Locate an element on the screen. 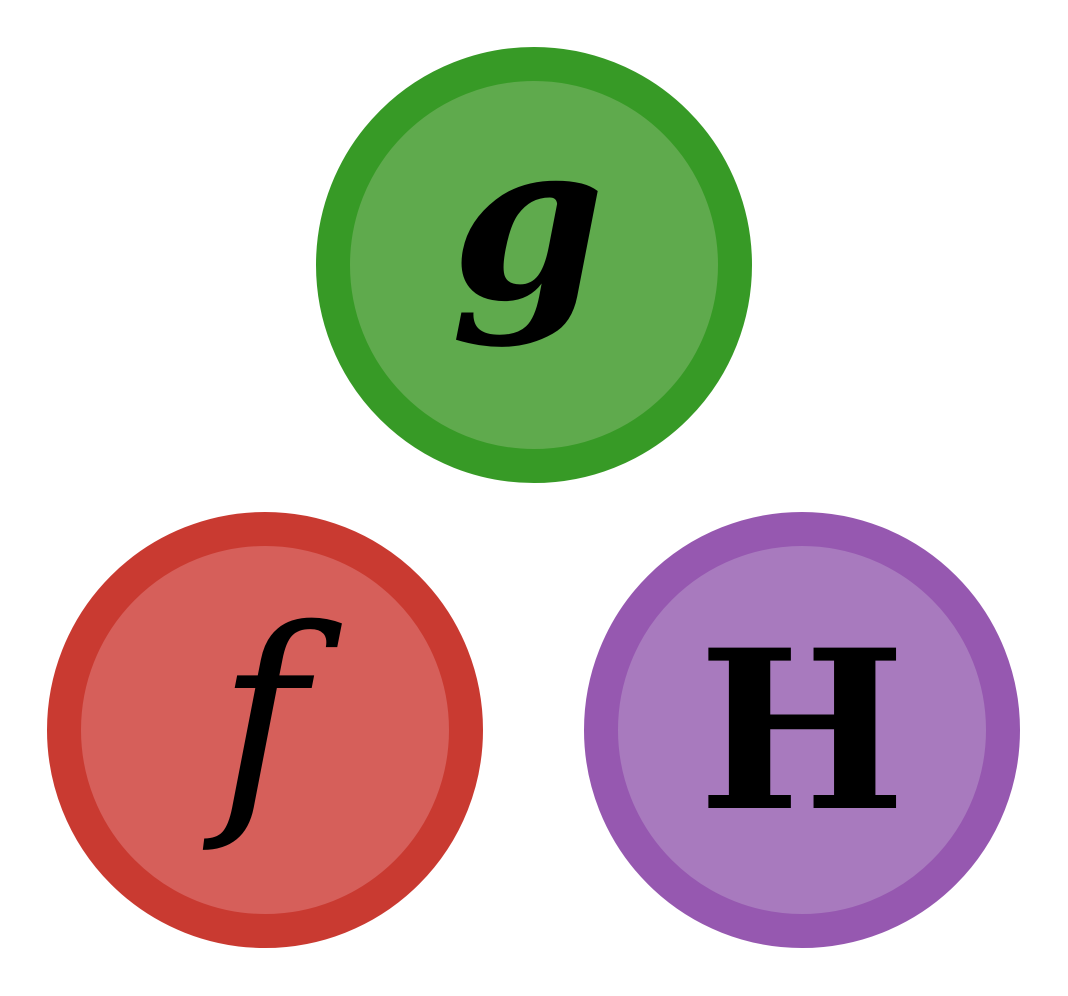  node-g-label: g is located at coordinates (528, 220).